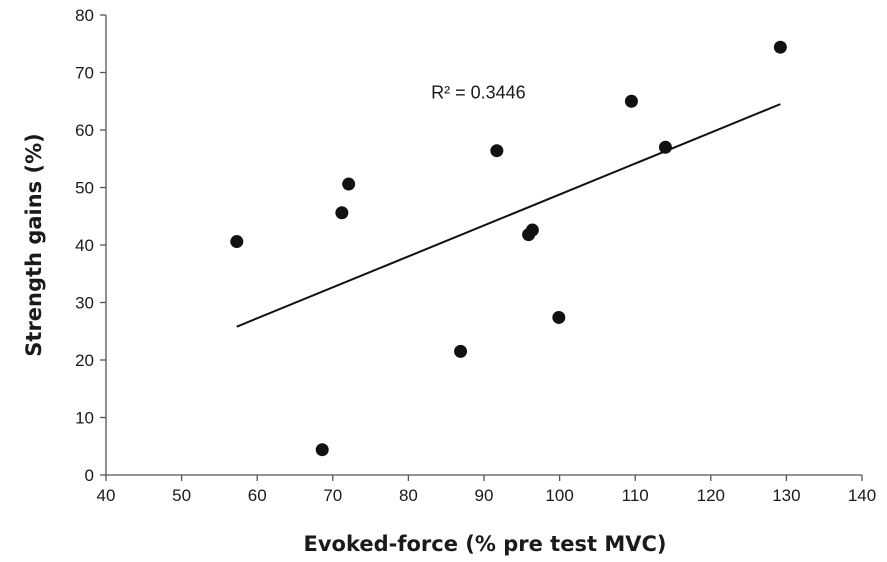 This screenshot has width=887, height=562. I want to click on x-tick-label: 80, so click(408, 495).